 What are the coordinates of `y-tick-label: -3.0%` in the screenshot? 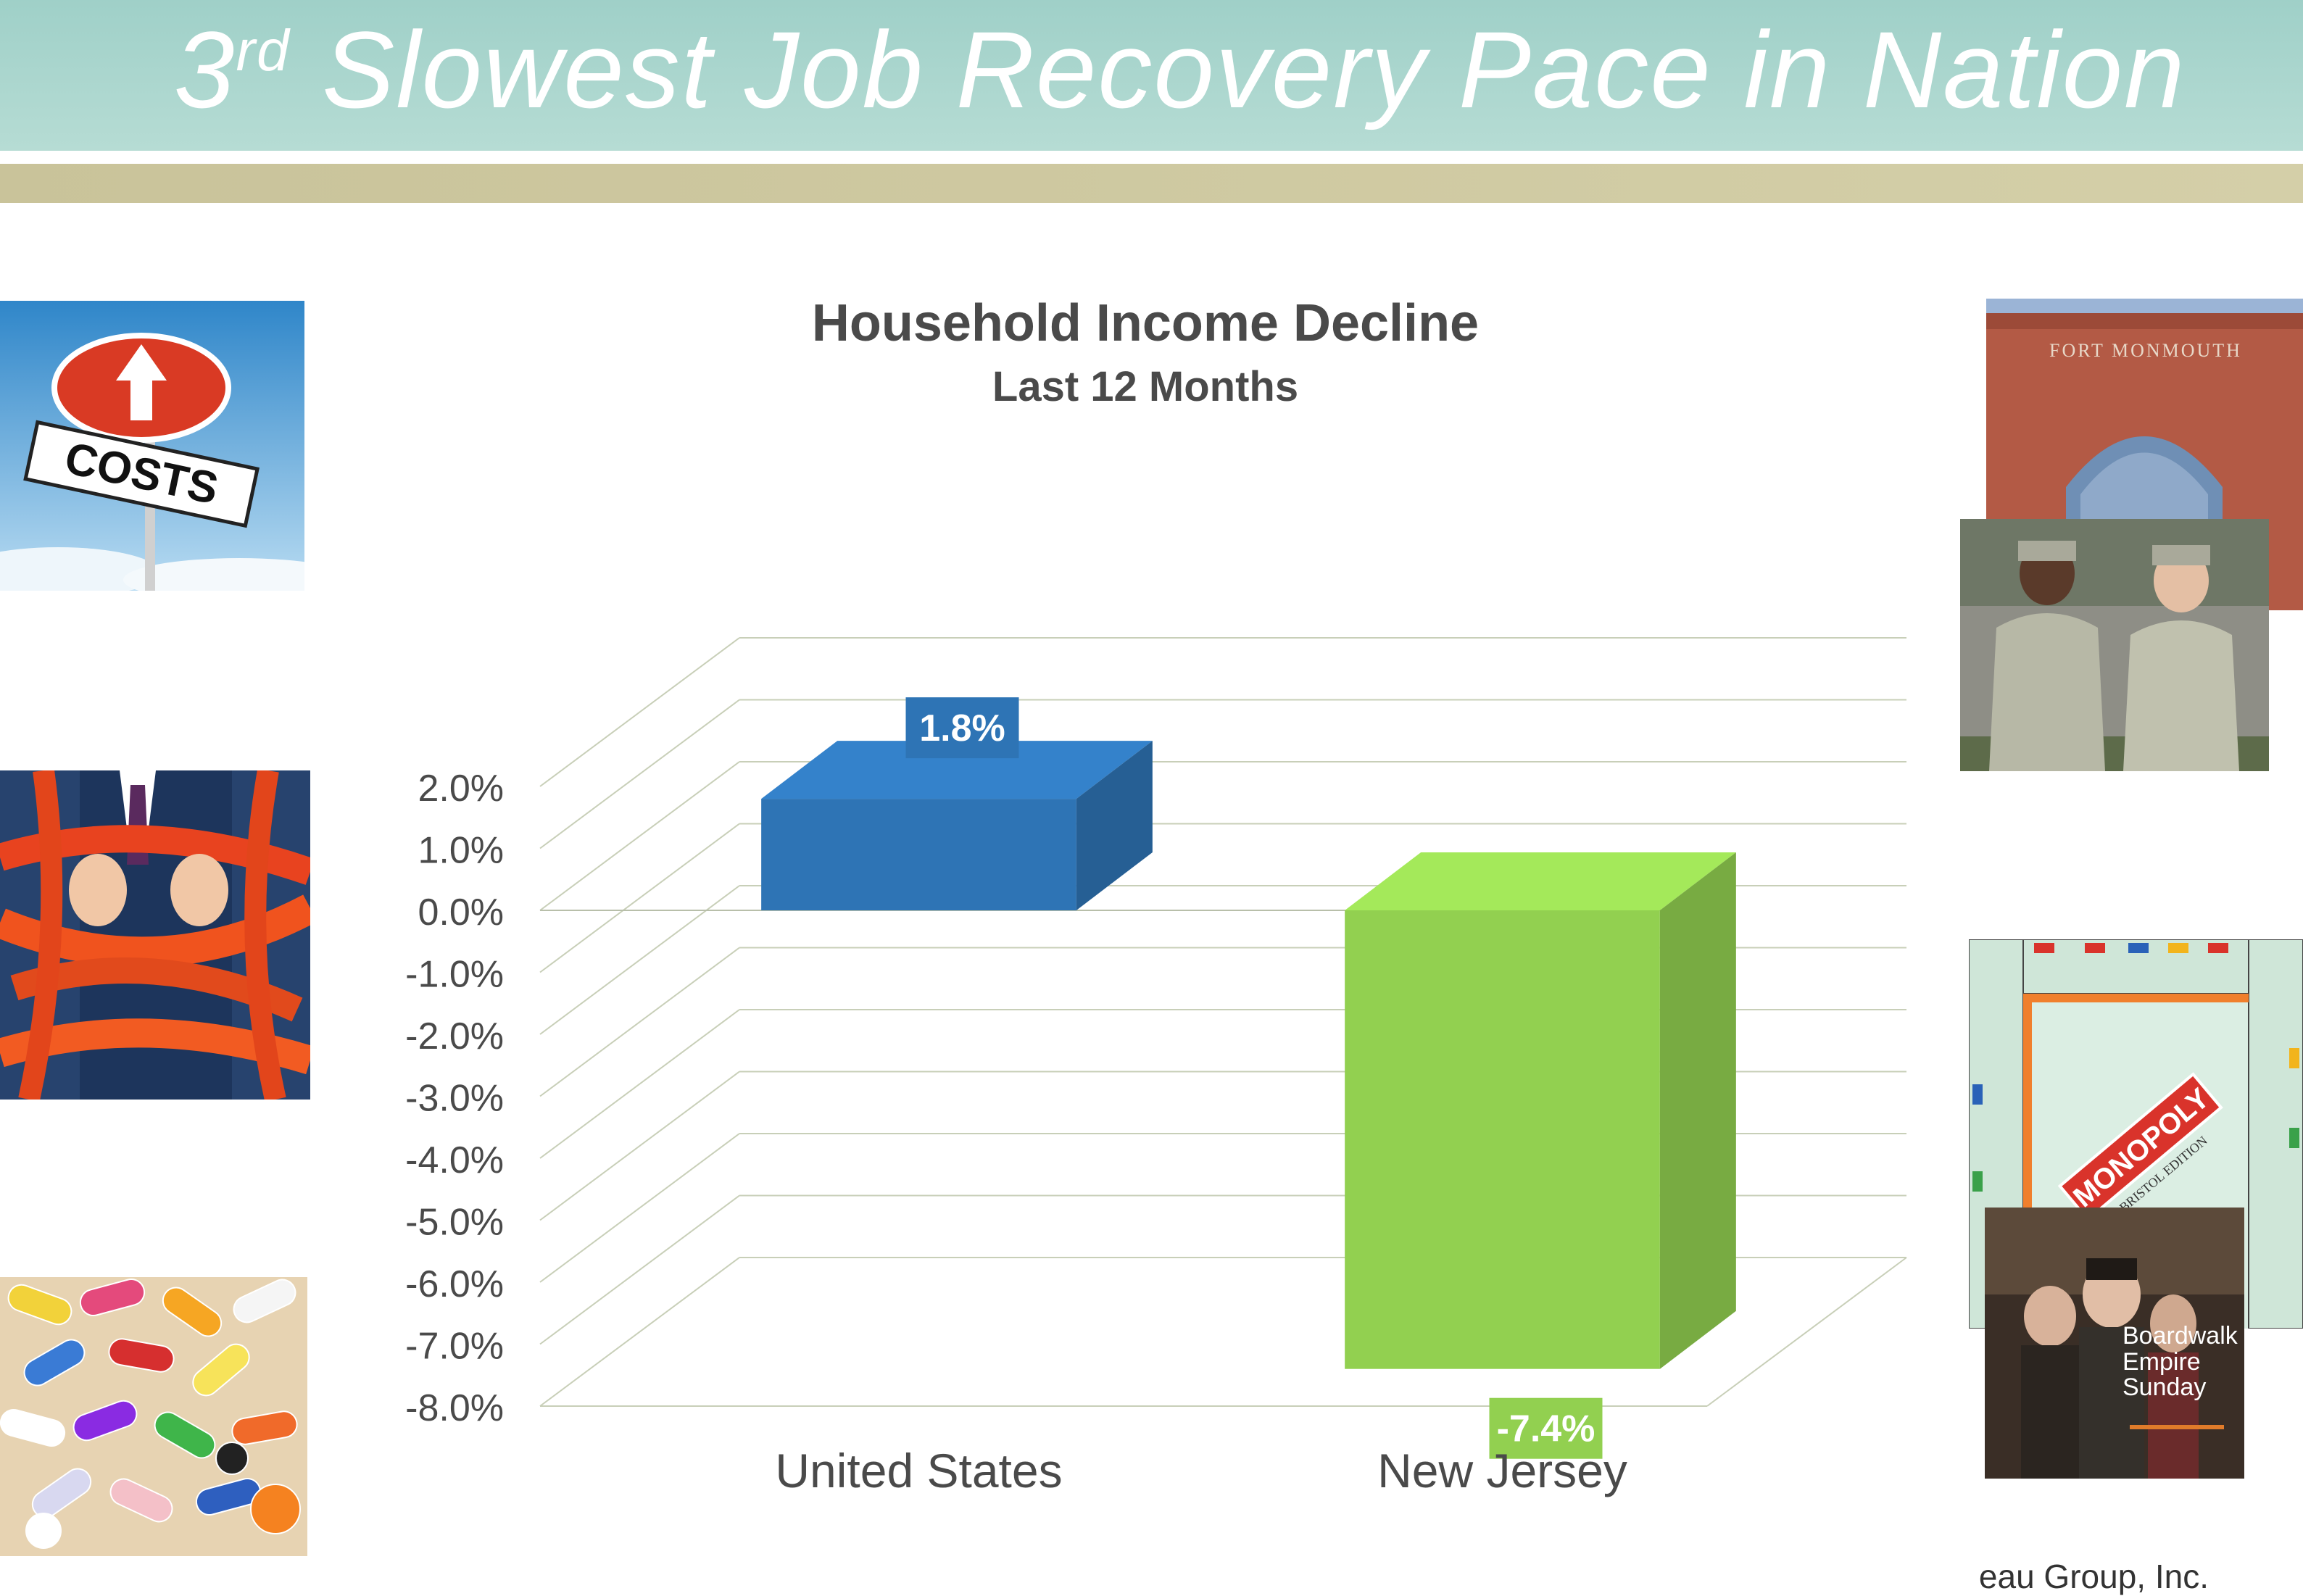 It's located at (455, 1099).